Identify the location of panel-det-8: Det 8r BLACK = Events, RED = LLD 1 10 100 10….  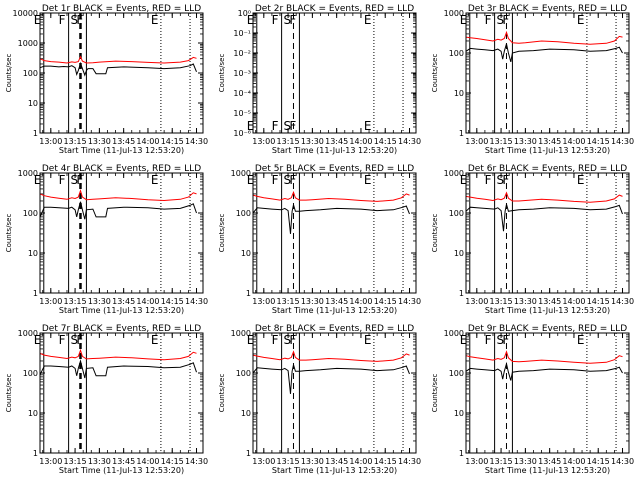
(319, 399).